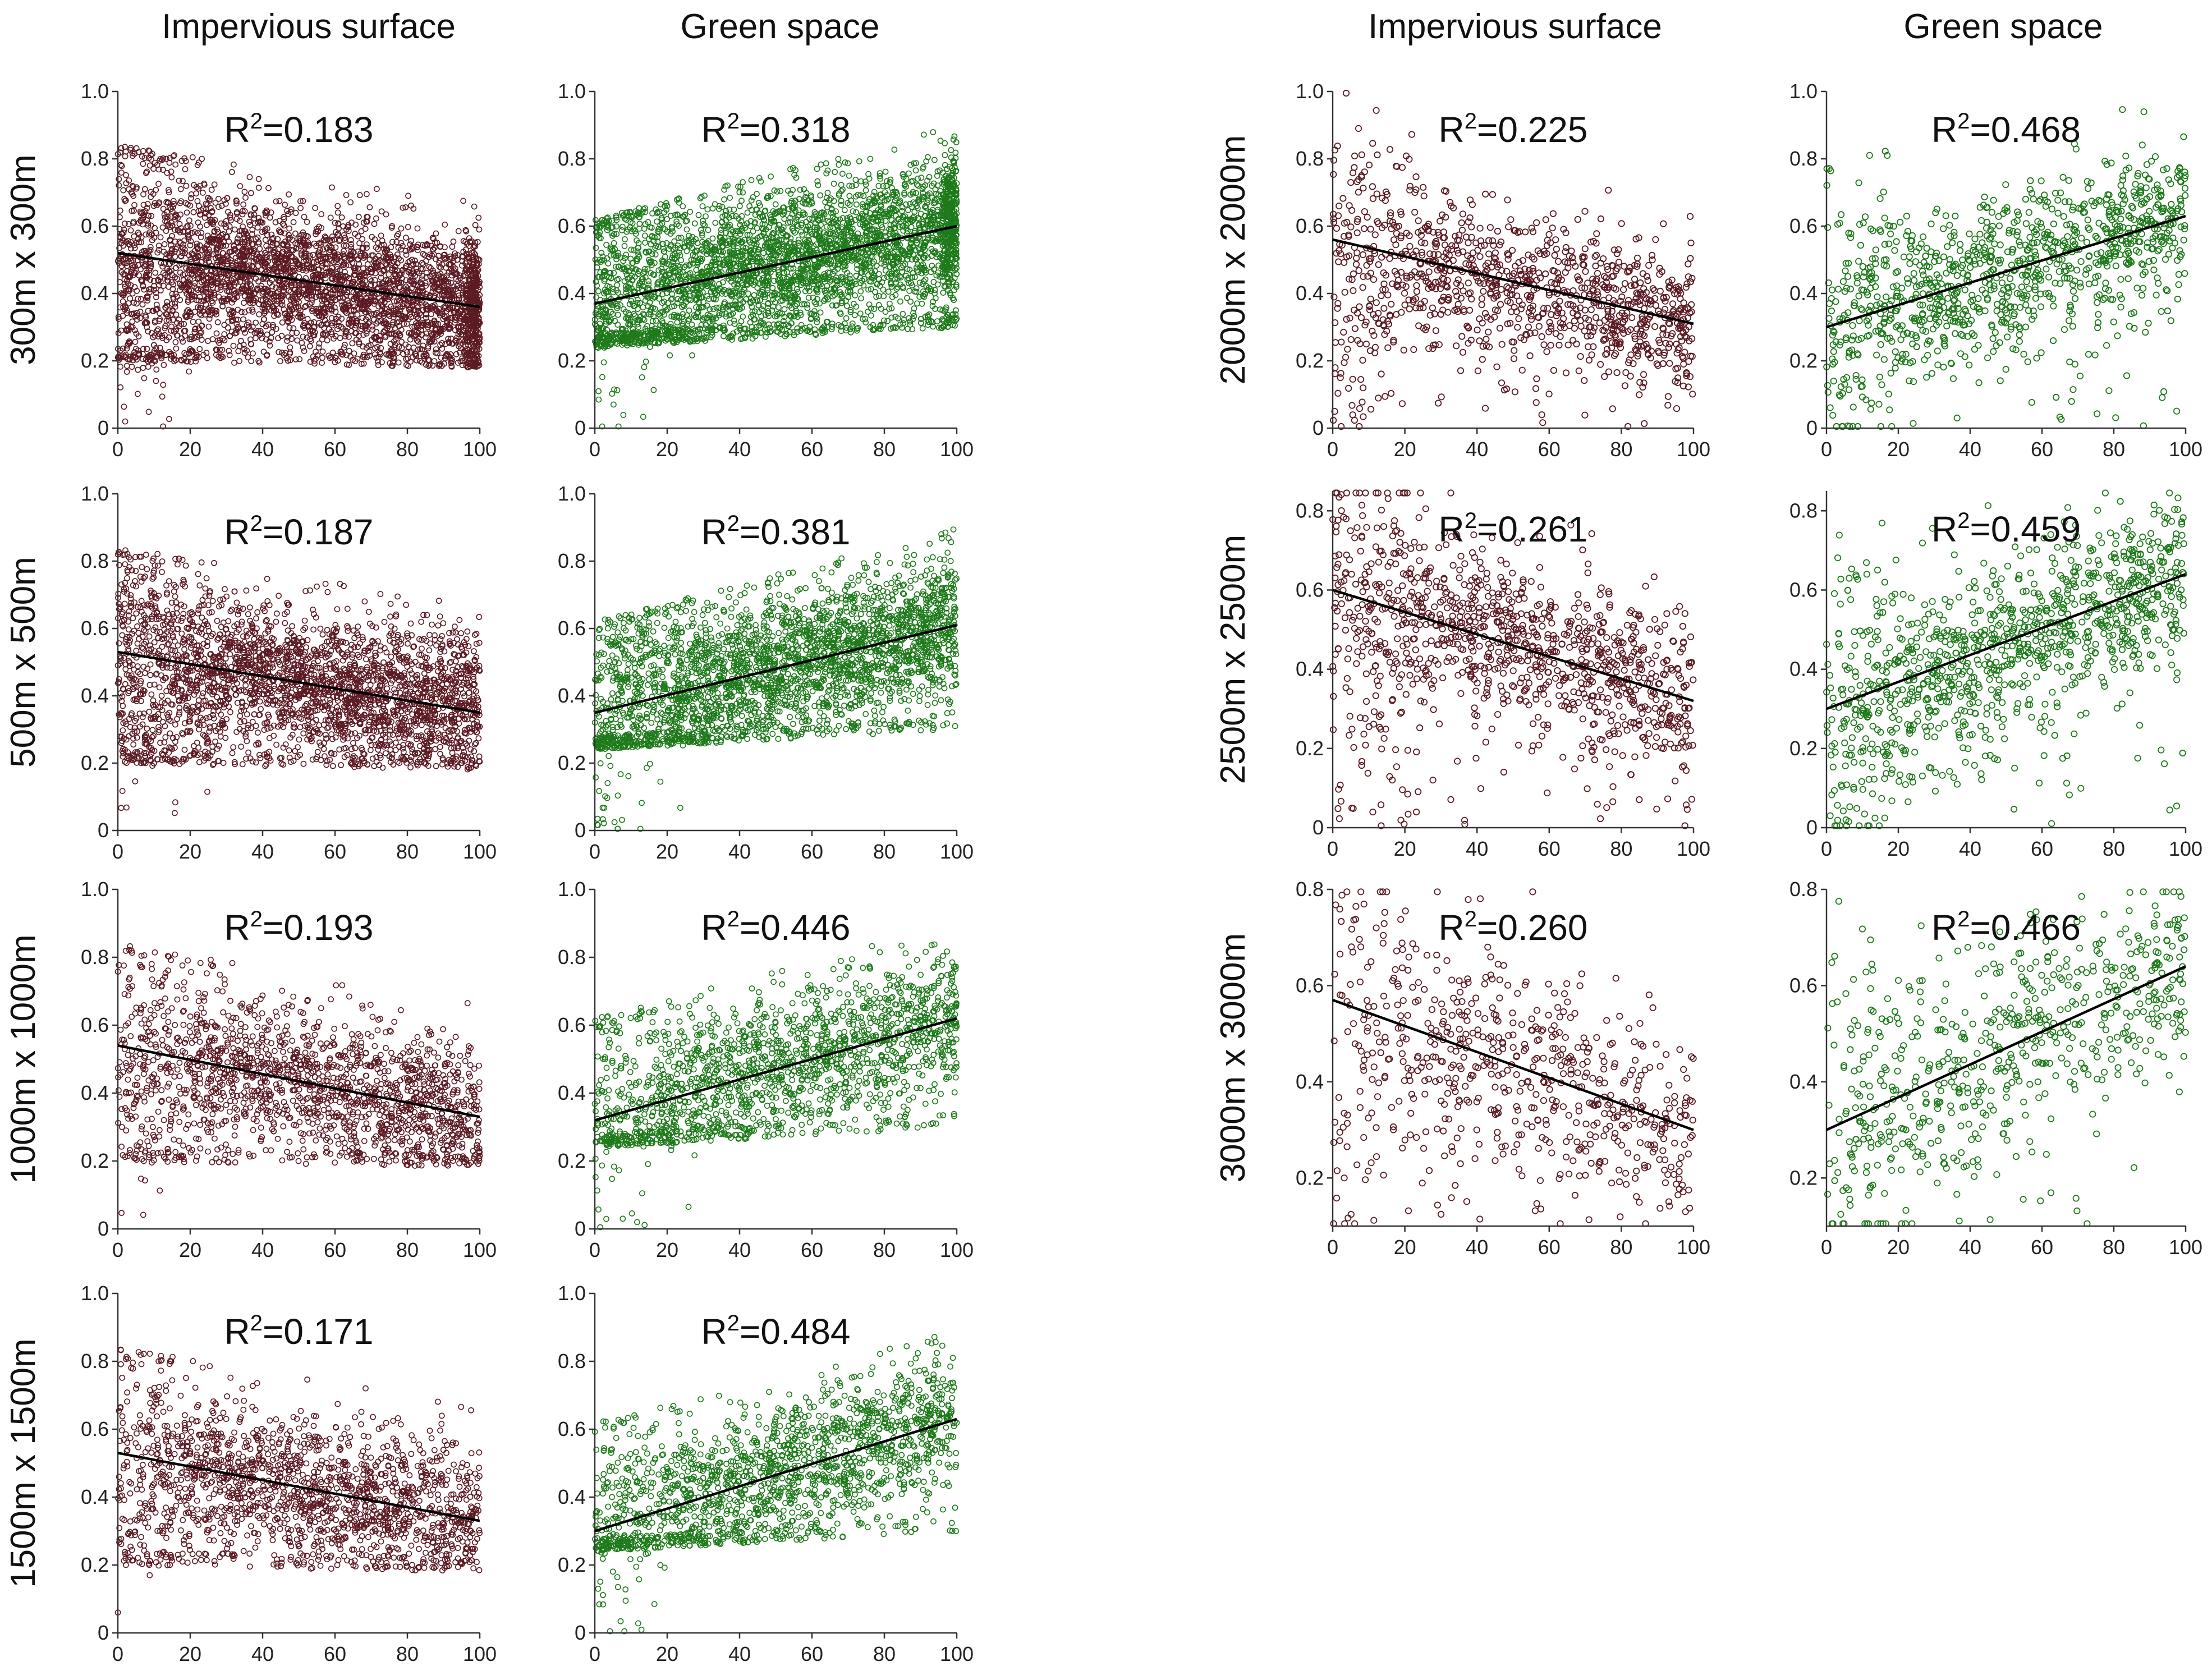 This screenshot has width=2212, height=1675. I want to click on column-title-impervious-right: Impervious surface, so click(1515, 26).